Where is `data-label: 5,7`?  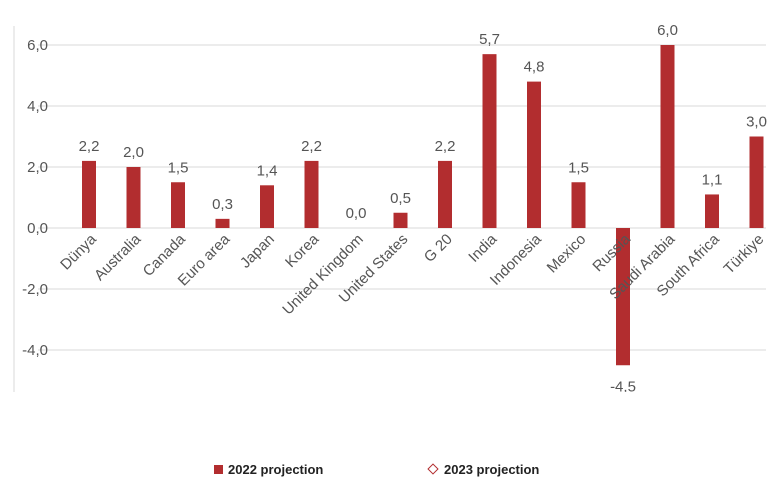
data-label: 5,7 is located at coordinates (489, 39).